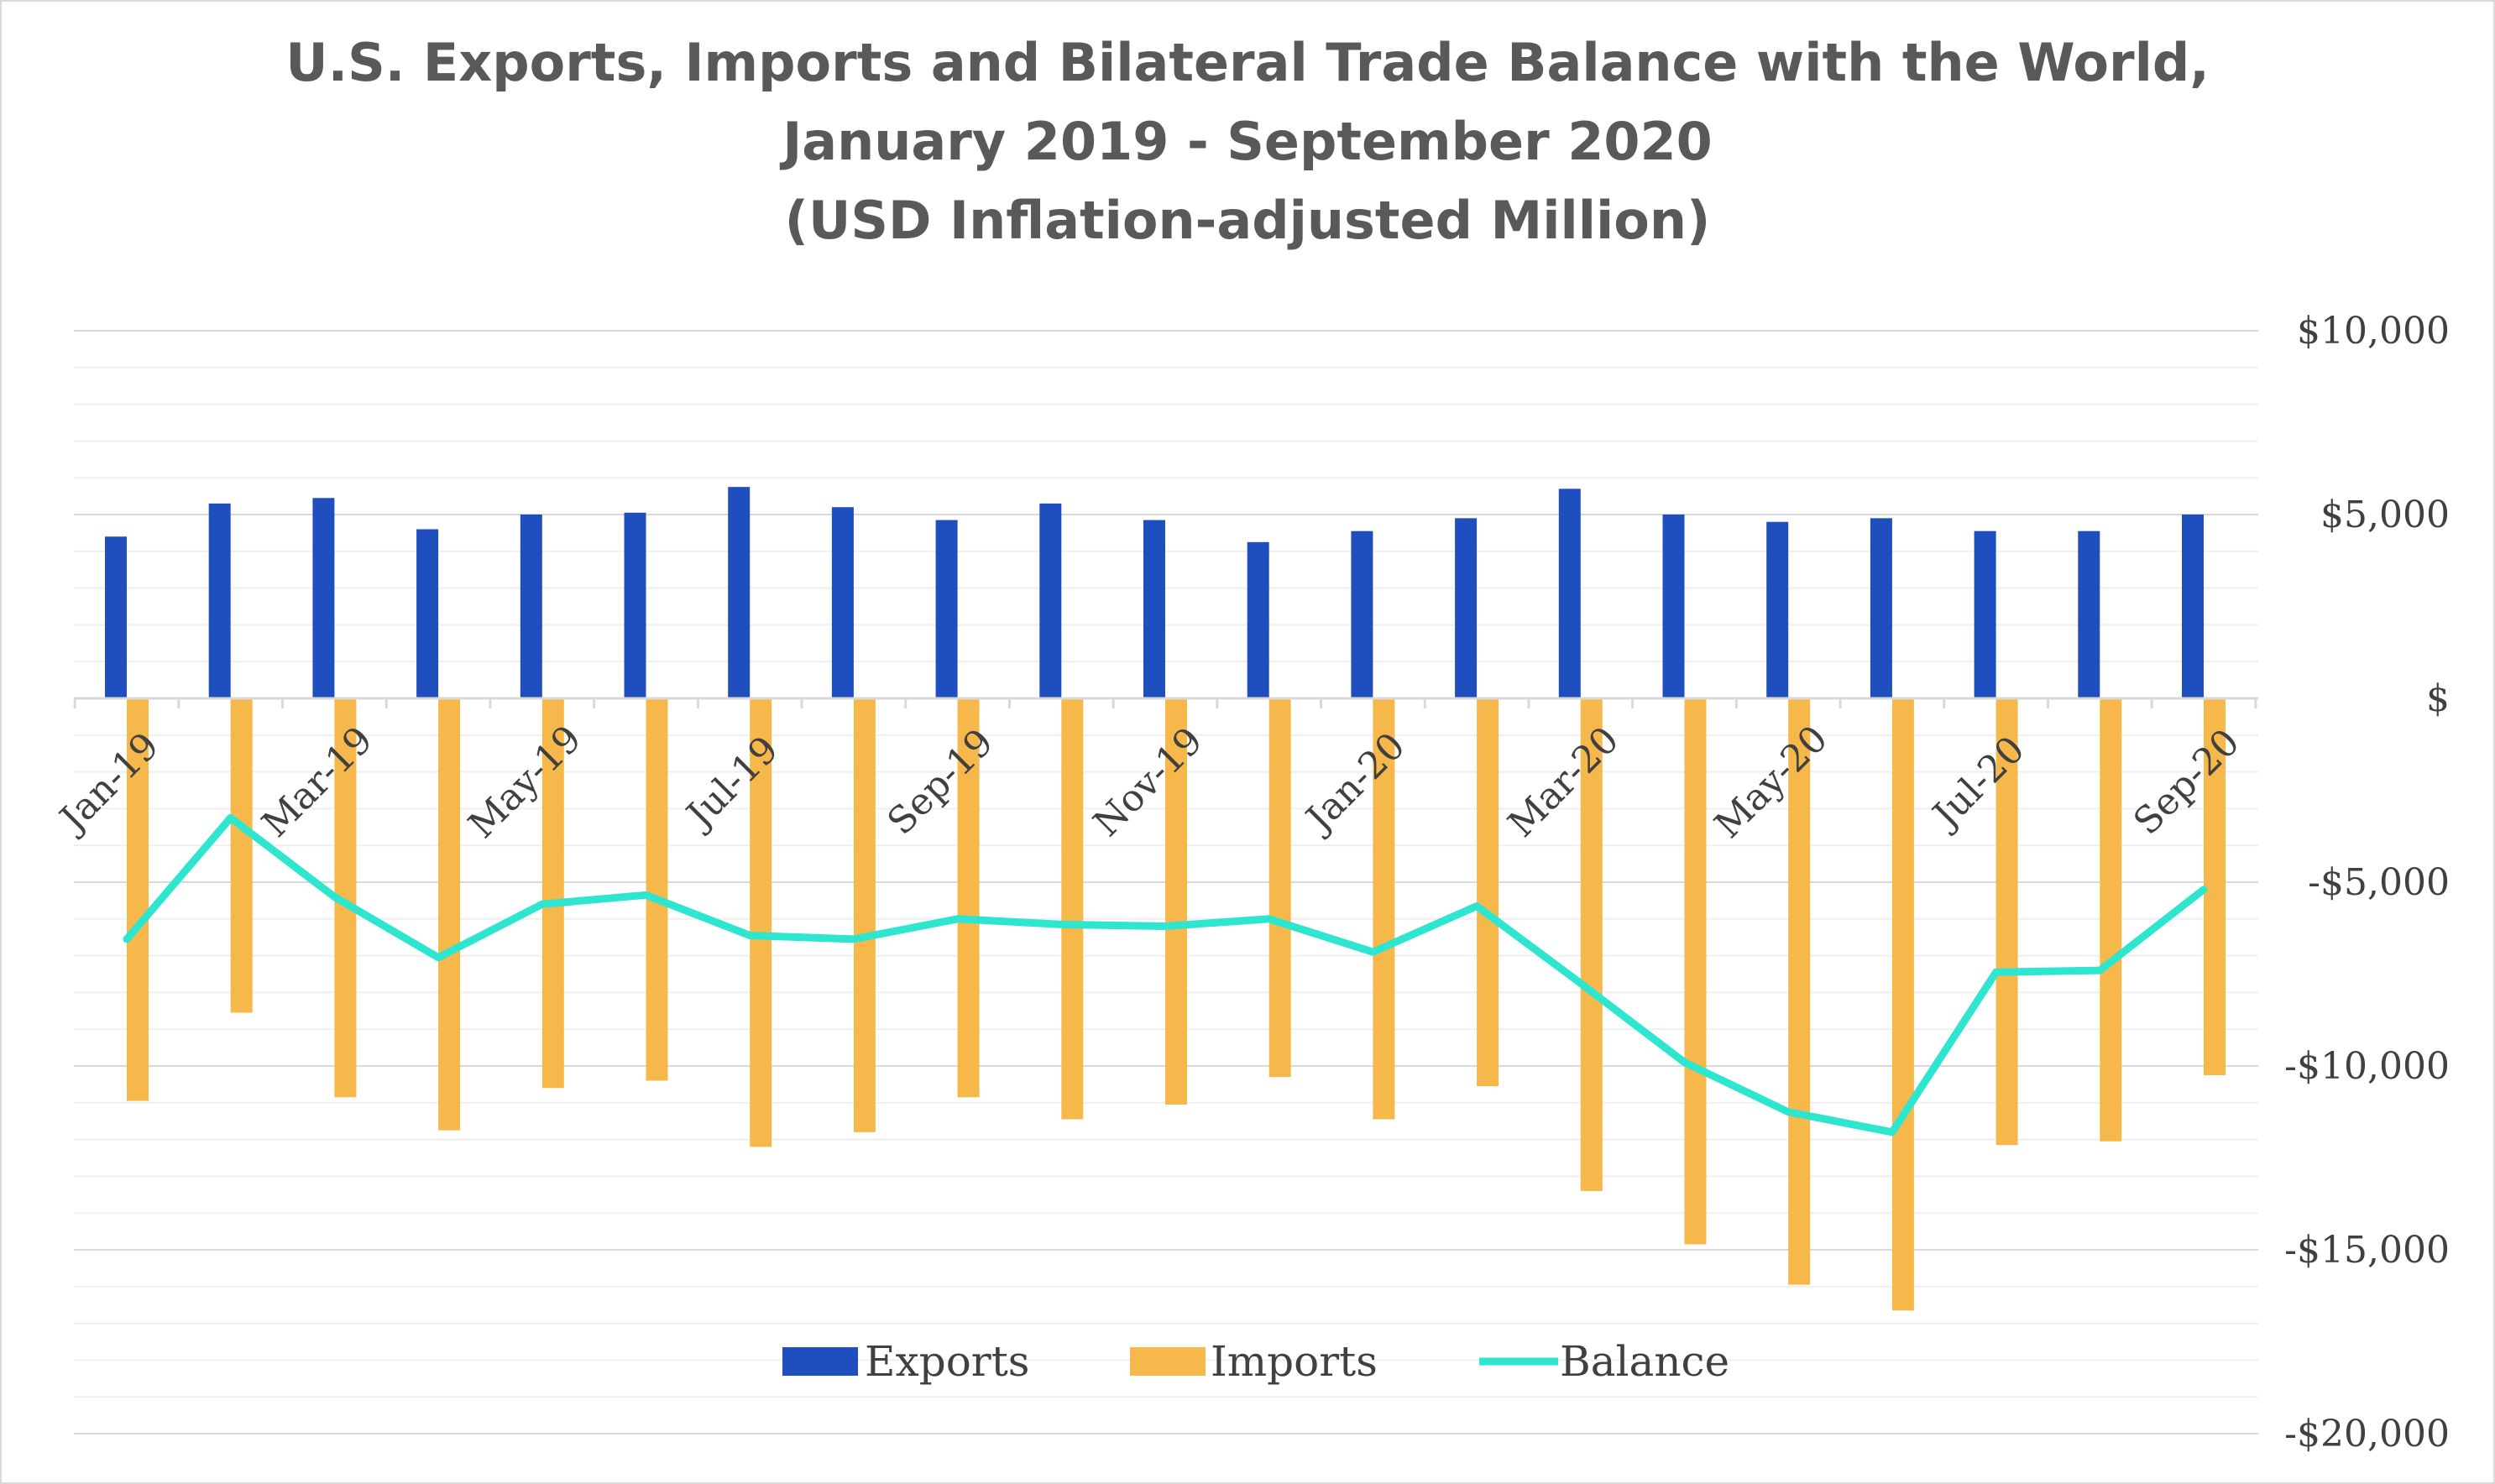 Image resolution: width=2495 pixels, height=1484 pixels. What do you see at coordinates (2373, 331) in the screenshot?
I see `y-tick-label: $10,000` at bounding box center [2373, 331].